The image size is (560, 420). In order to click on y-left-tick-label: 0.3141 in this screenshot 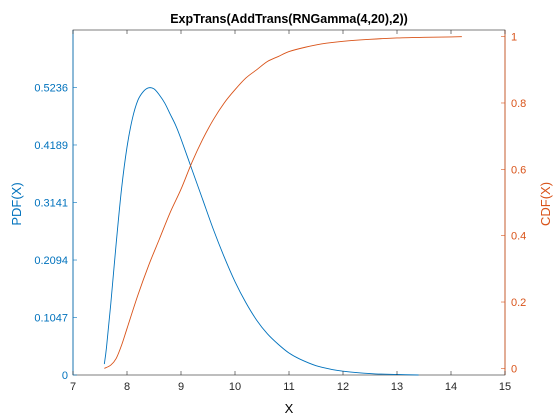, I will do `click(51, 204)`.